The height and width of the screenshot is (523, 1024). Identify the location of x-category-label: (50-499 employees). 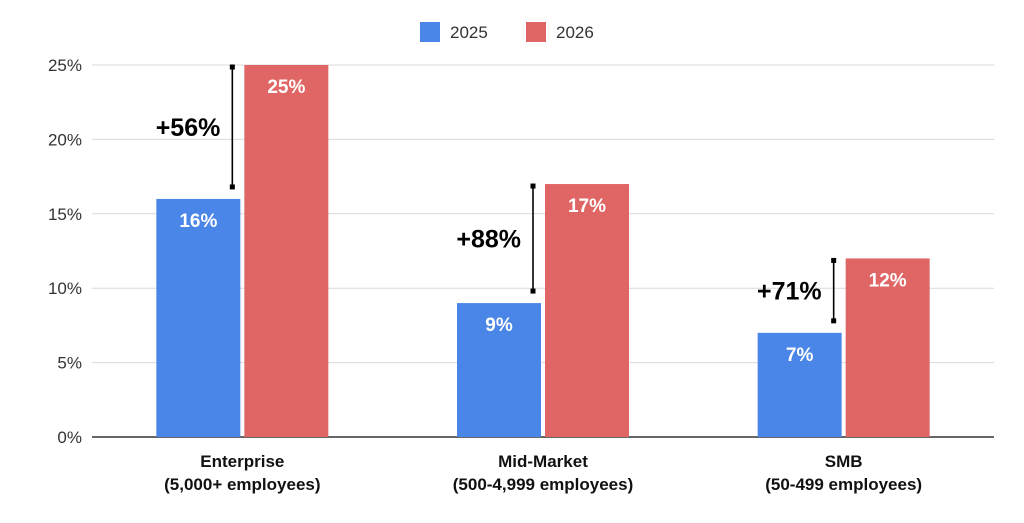
(843, 484).